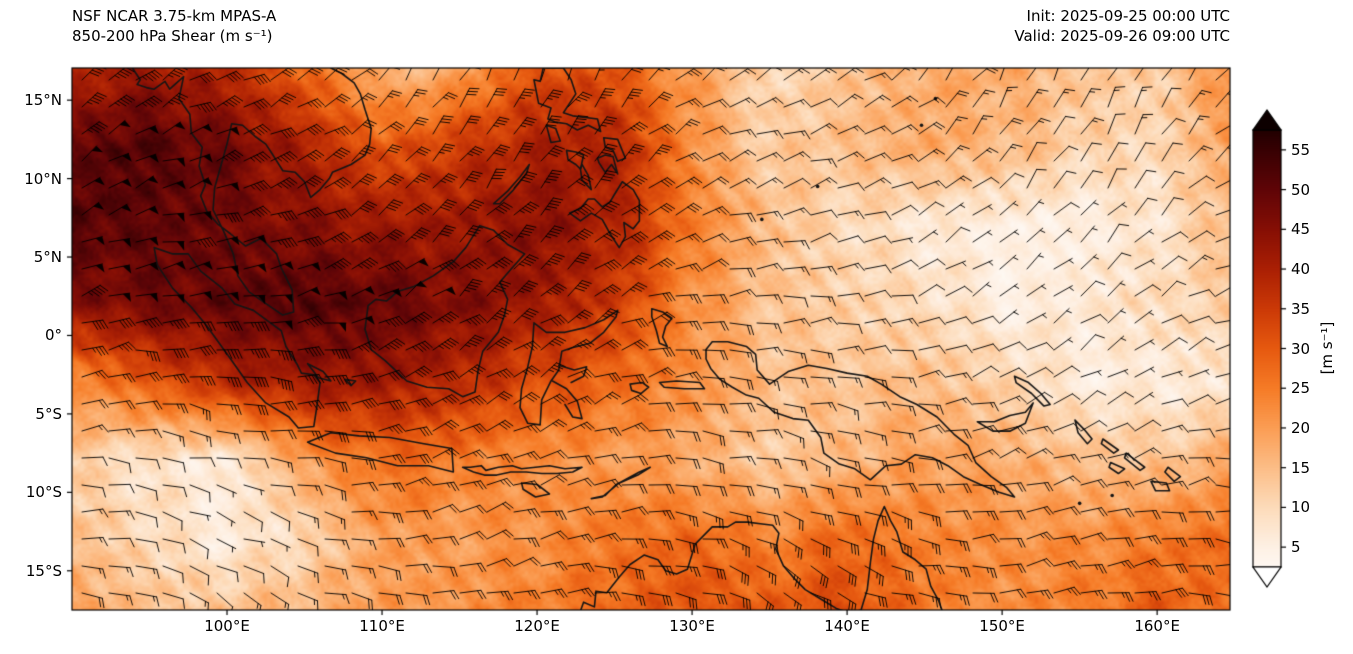  What do you see at coordinates (43, 492) in the screenshot?
I see `y-tick-label: 10°S` at bounding box center [43, 492].